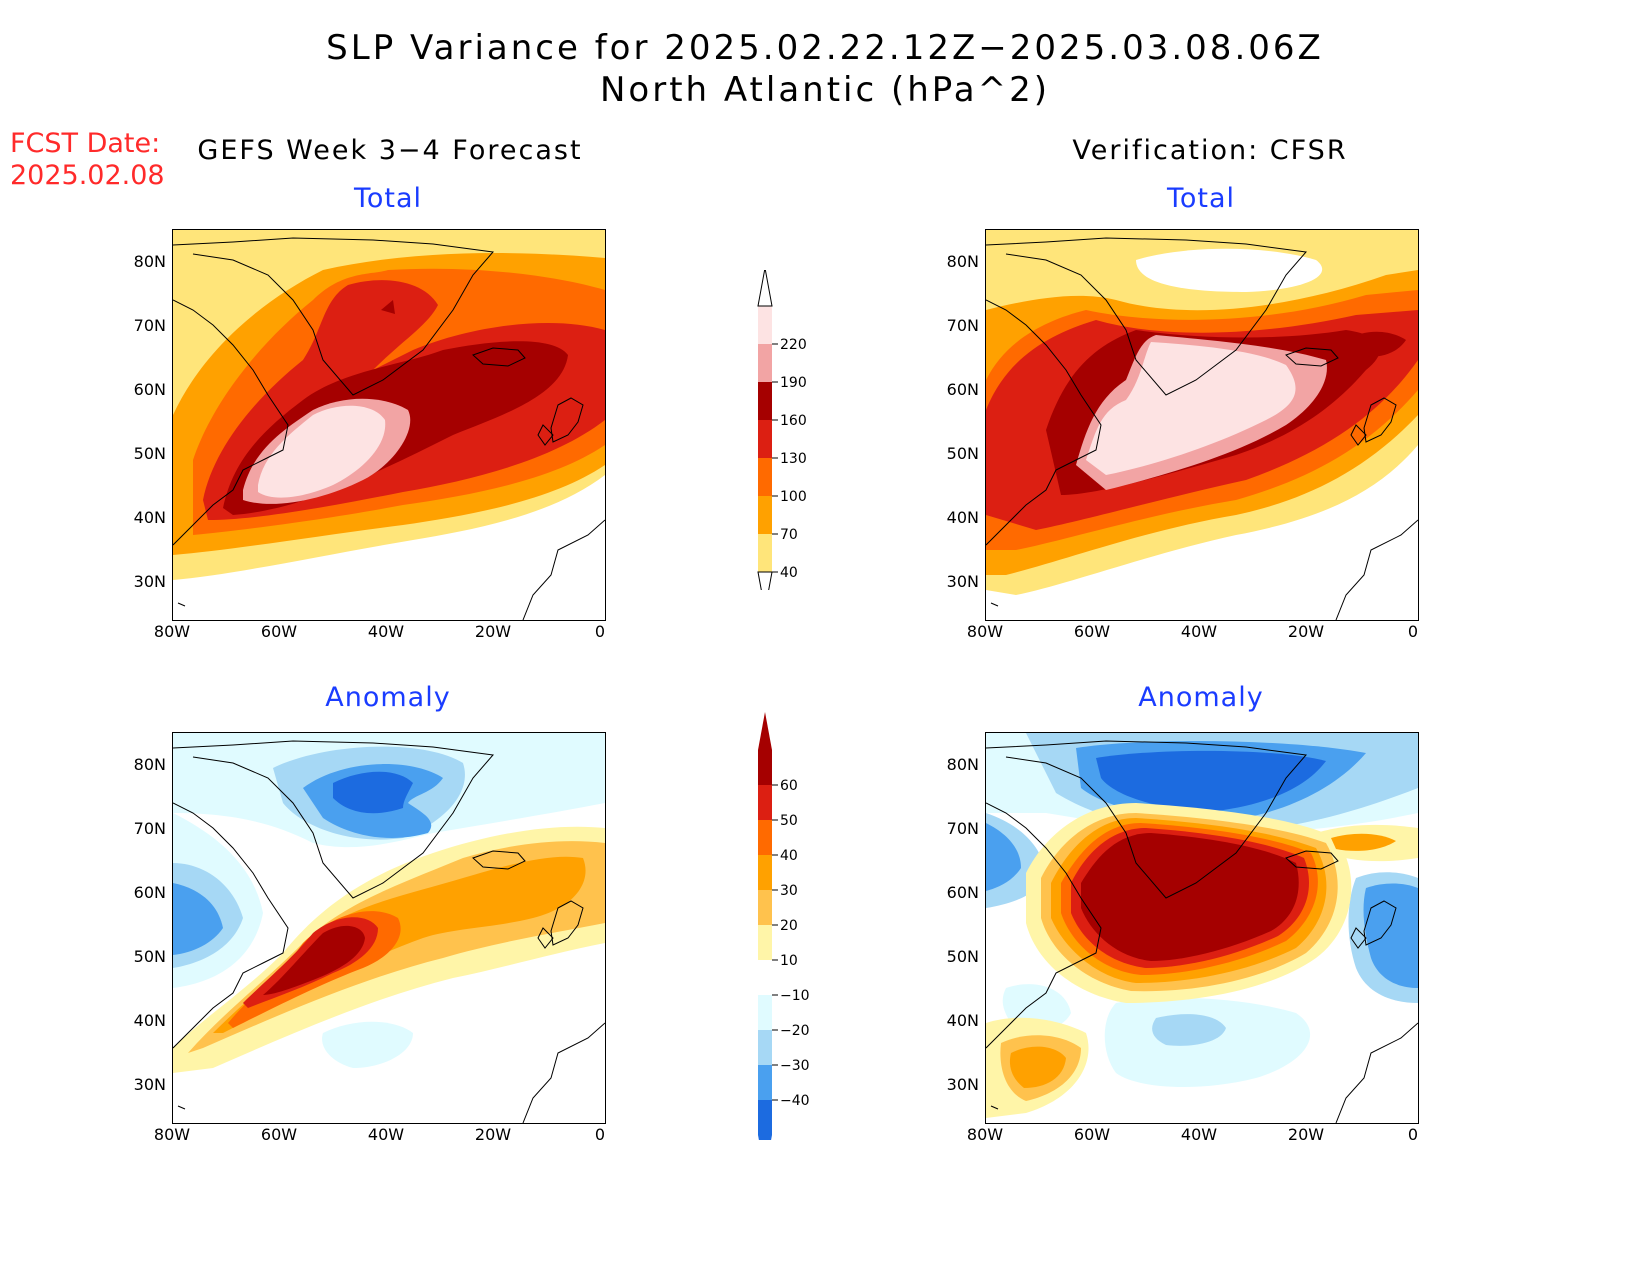  Describe the element at coordinates (789, 961) in the screenshot. I see `anomaly-colorbar-label: 10` at that location.